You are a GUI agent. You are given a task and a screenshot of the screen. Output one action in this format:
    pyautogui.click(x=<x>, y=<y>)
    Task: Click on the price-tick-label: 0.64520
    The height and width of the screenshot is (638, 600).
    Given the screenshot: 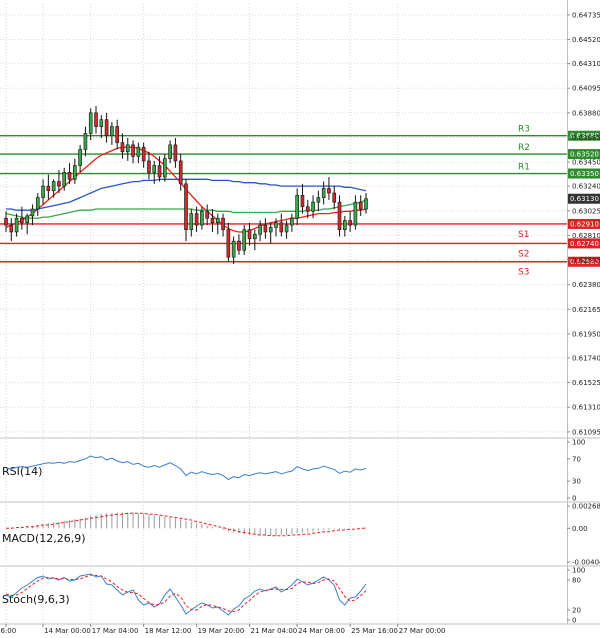 What is the action you would take?
    pyautogui.click(x=586, y=40)
    